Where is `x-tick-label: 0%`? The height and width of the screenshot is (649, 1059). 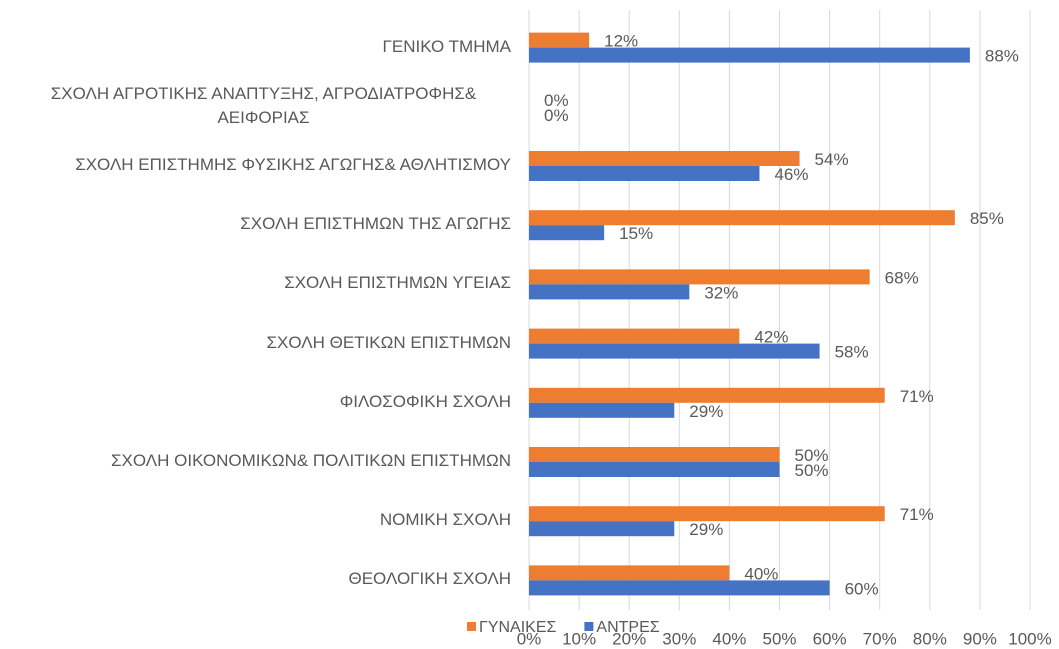 x-tick-label: 0% is located at coordinates (529, 638).